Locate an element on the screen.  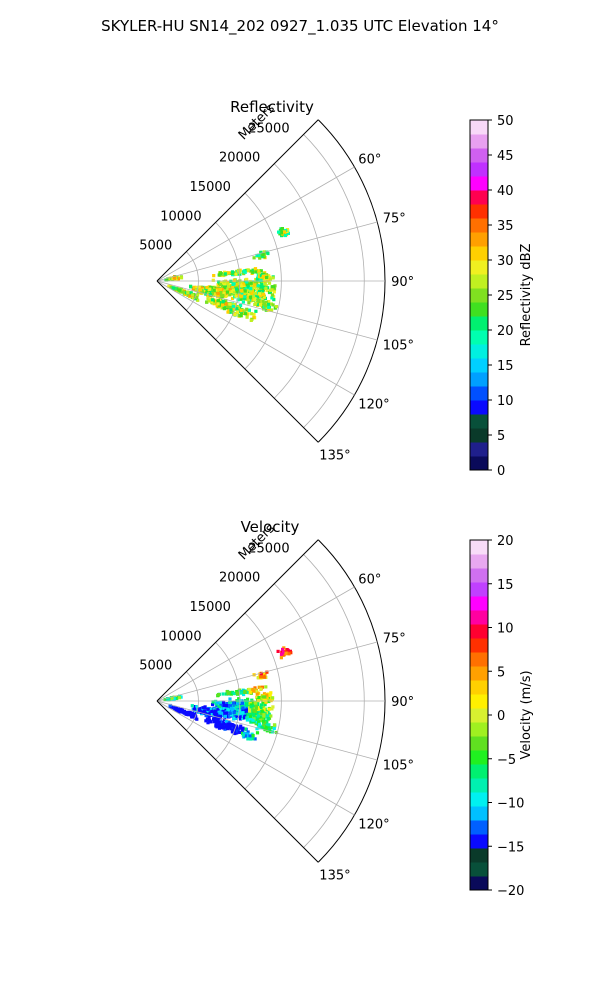
reflectivity-azimuth-gridline is located at coordinates (267, 310).